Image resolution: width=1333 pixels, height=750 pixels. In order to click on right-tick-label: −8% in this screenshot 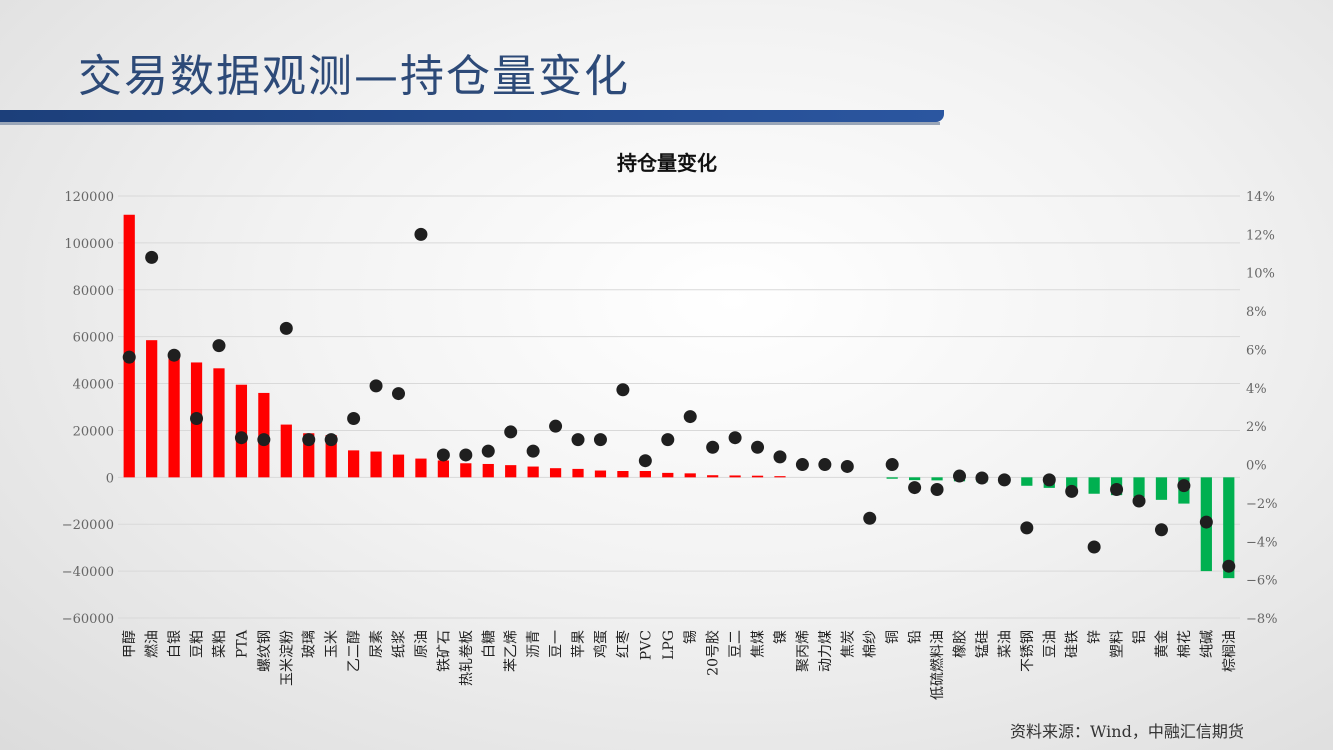, I will do `click(1262, 619)`.